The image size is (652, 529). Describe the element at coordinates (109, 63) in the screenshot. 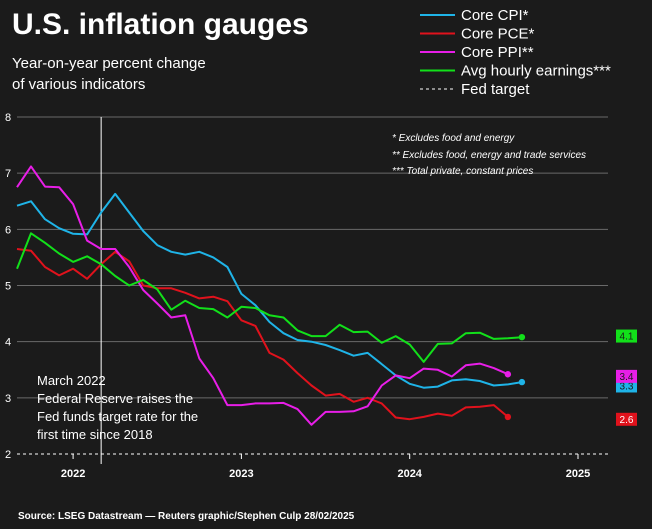

I see `chart-subtitle-line1: Year-on-year percent change` at that location.